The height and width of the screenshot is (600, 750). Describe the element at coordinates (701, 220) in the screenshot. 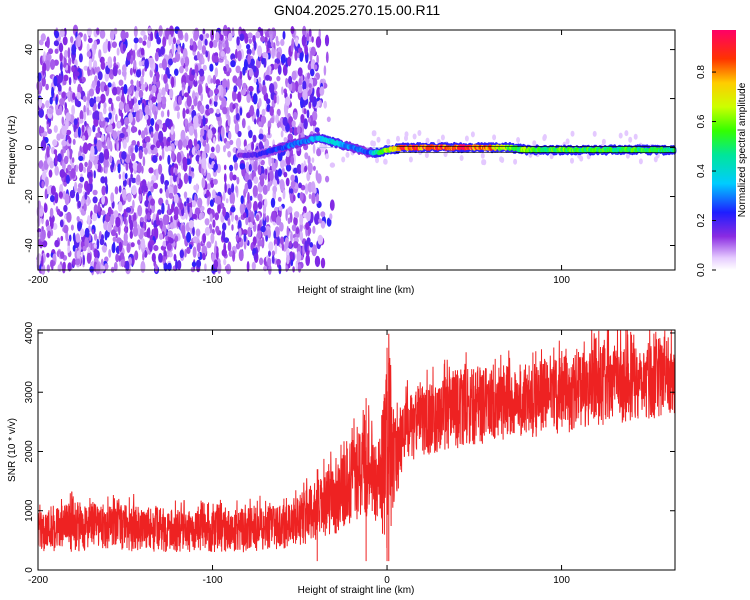

I see `colorbar-tick-label: 0.2` at that location.